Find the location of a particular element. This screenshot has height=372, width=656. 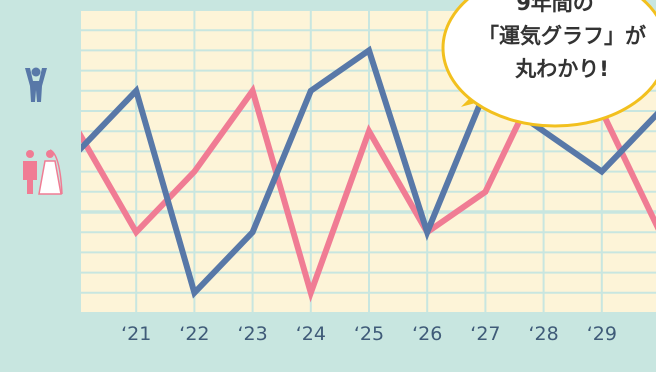

callout-line-3: 丸わかり! is located at coordinates (561, 69).